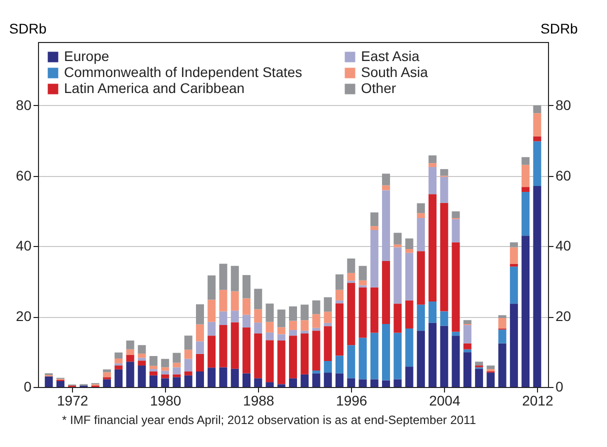  Describe the element at coordinates (560, 386) in the screenshot. I see `y2-tick-label: 0` at that location.